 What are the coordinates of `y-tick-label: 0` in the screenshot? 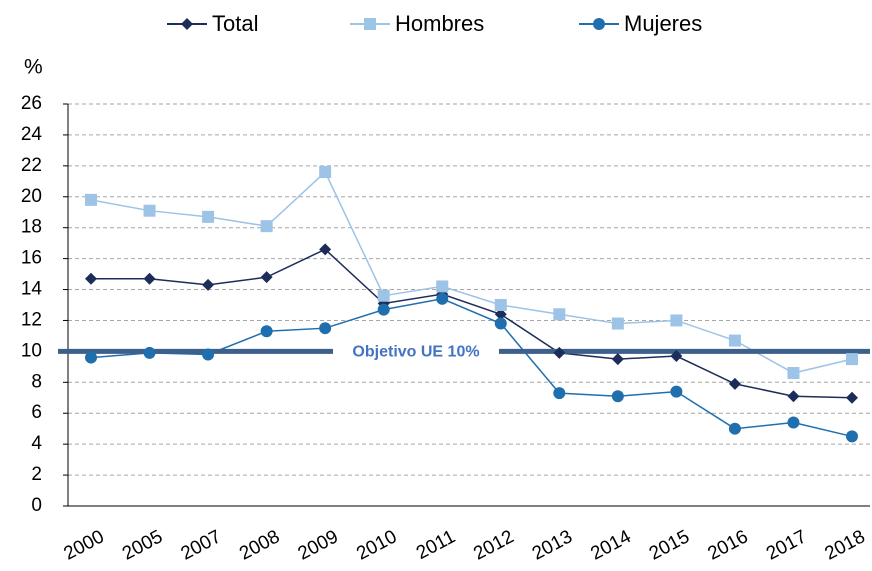 It's located at (36, 505).